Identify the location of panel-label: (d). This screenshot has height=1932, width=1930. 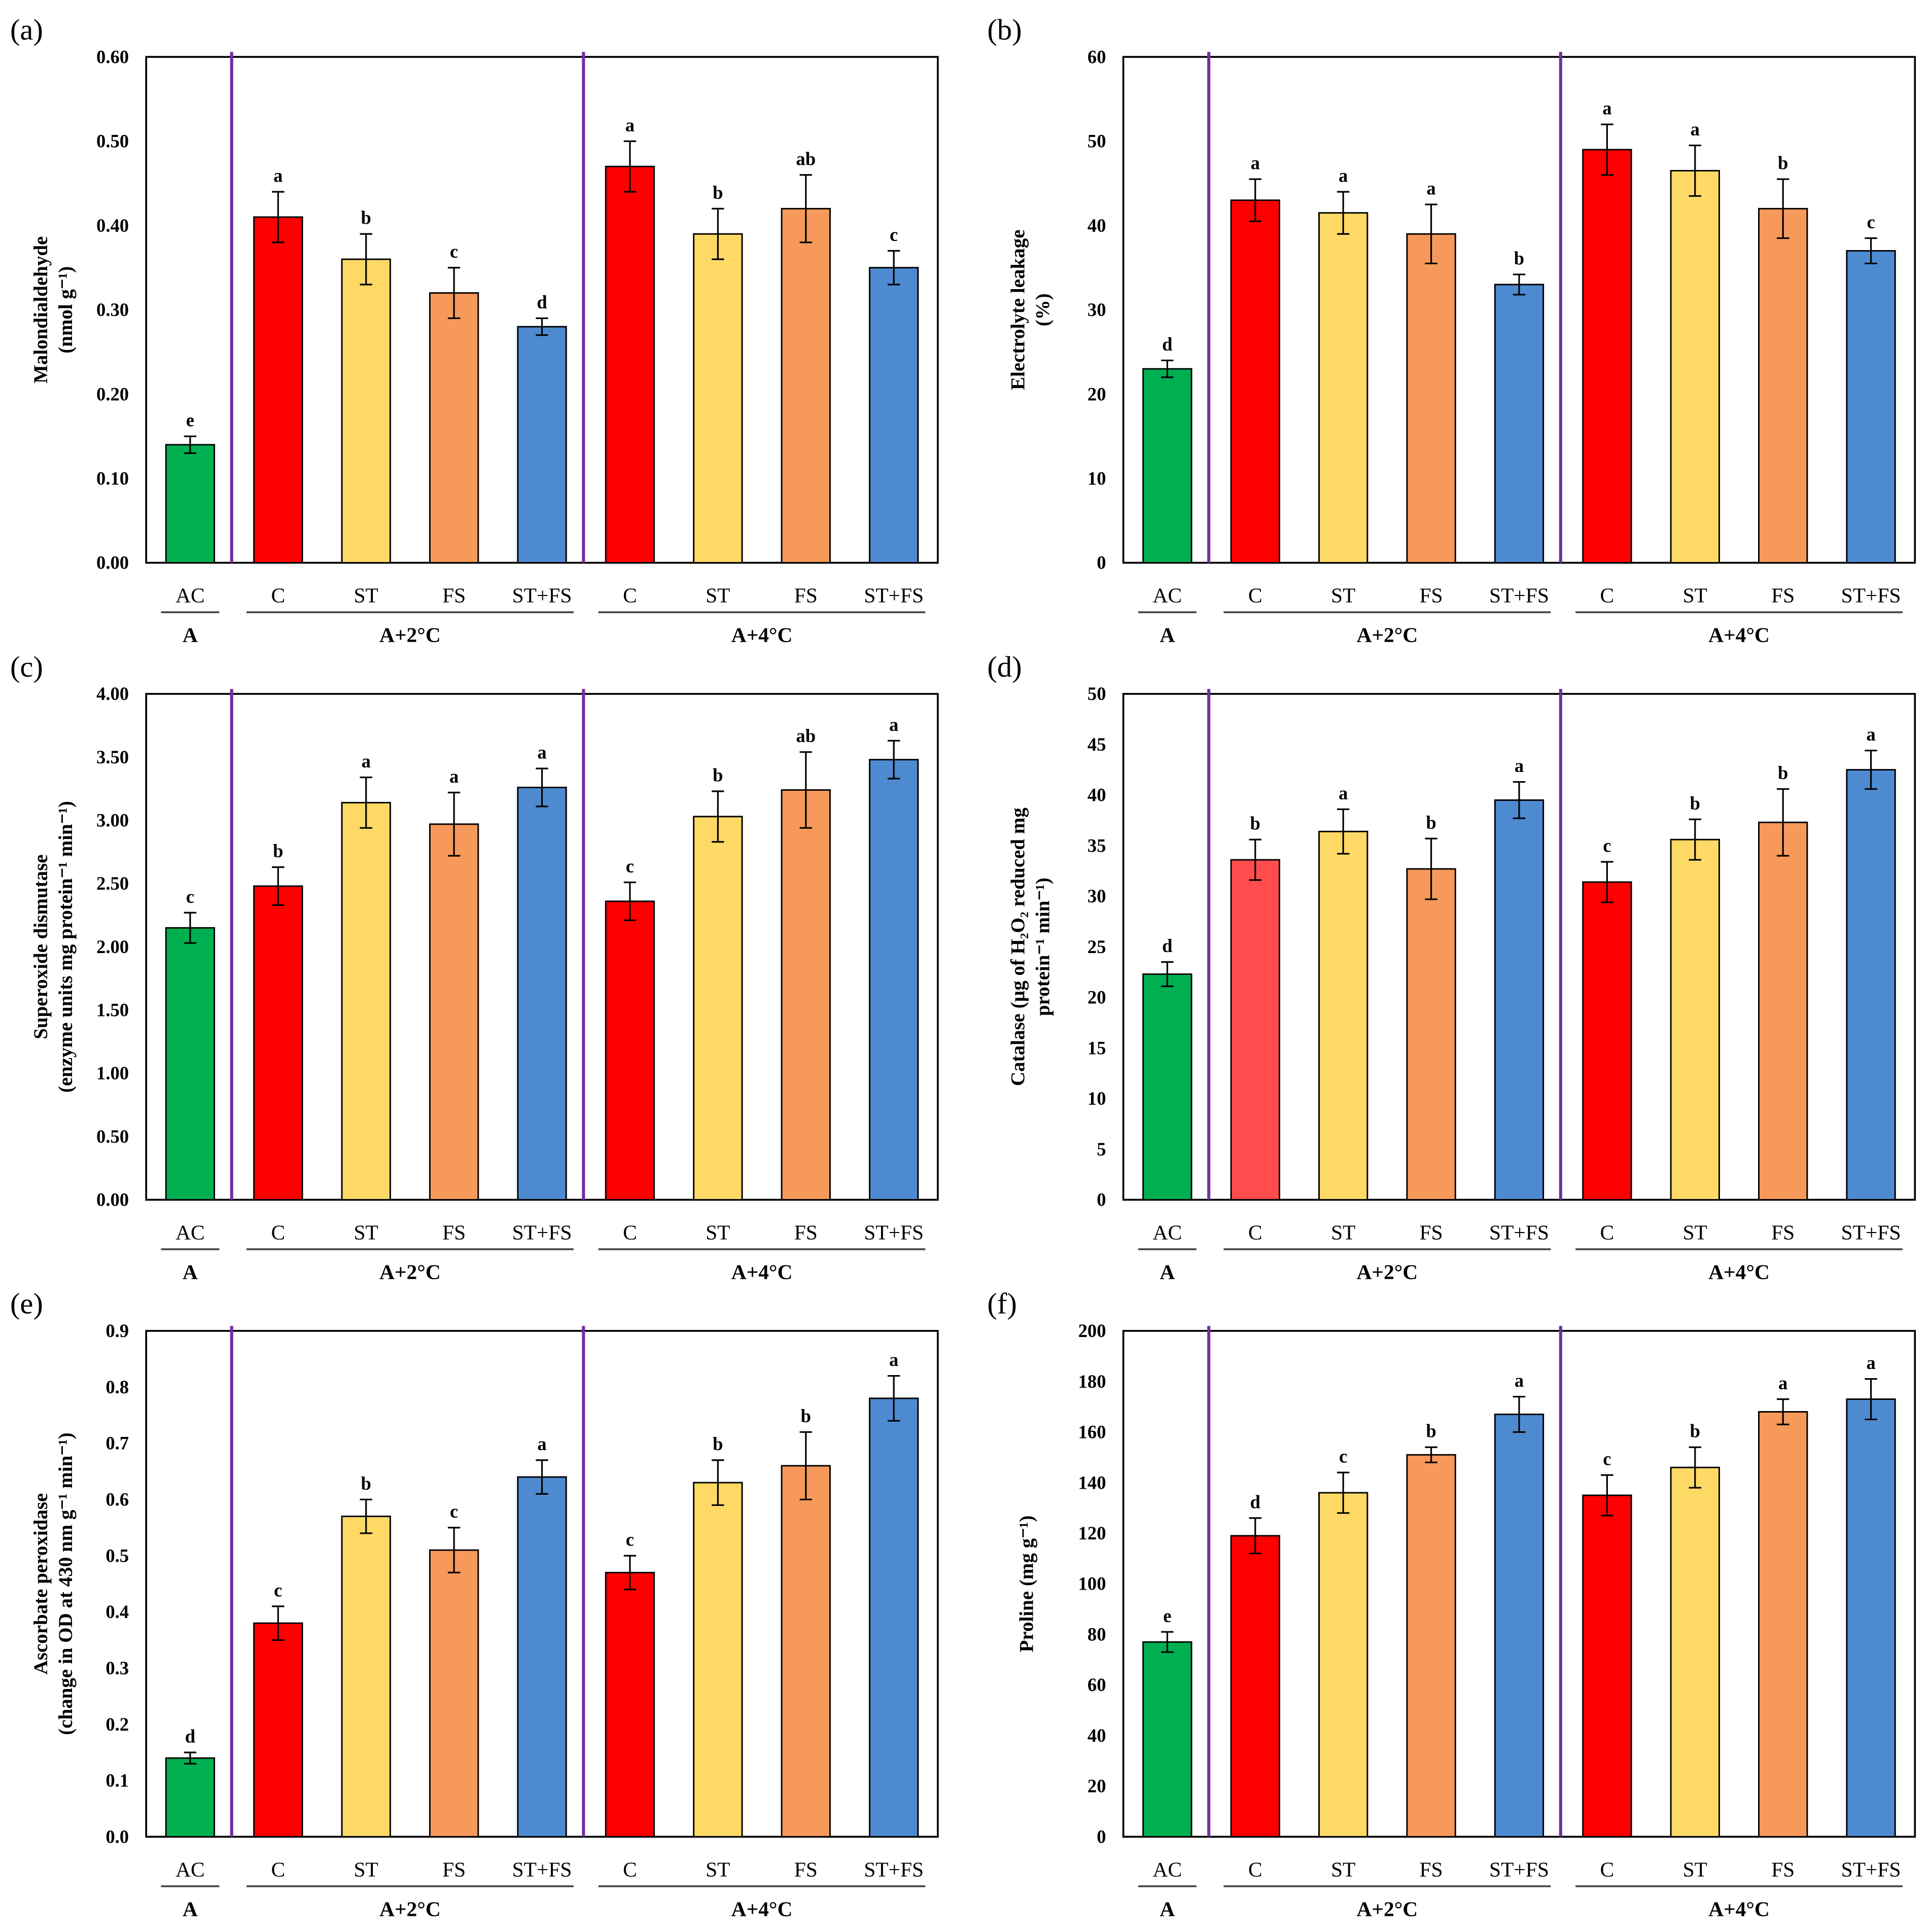
(1004, 666).